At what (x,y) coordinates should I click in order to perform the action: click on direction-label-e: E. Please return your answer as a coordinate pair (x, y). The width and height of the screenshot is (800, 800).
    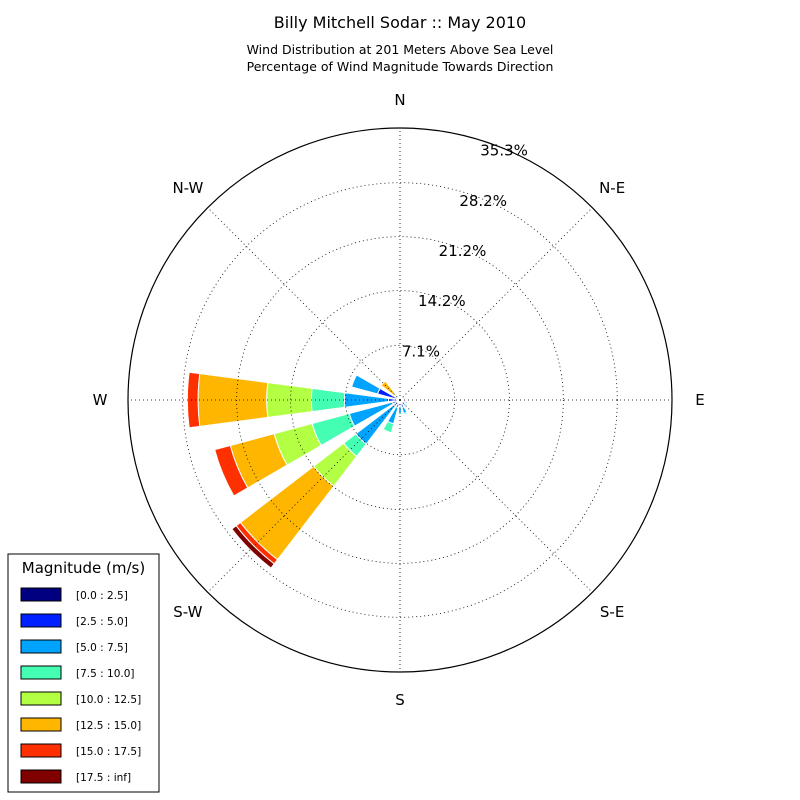
    Looking at the image, I should click on (699, 400).